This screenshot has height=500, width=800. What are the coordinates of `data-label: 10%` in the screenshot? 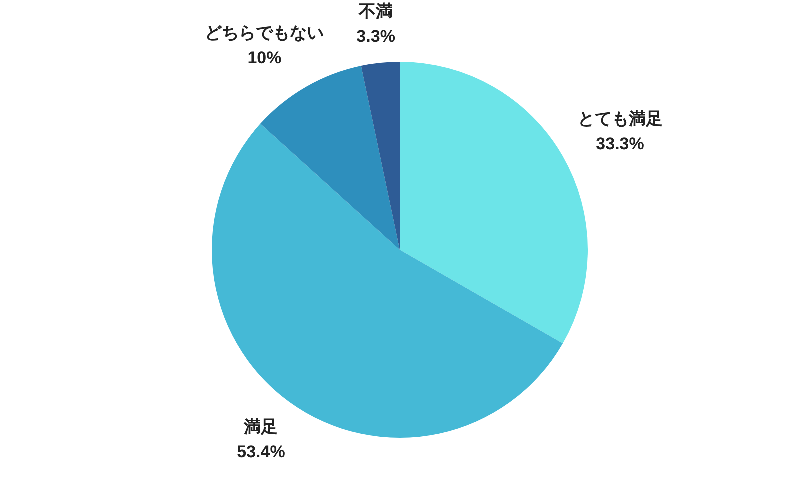 It's located at (265, 58).